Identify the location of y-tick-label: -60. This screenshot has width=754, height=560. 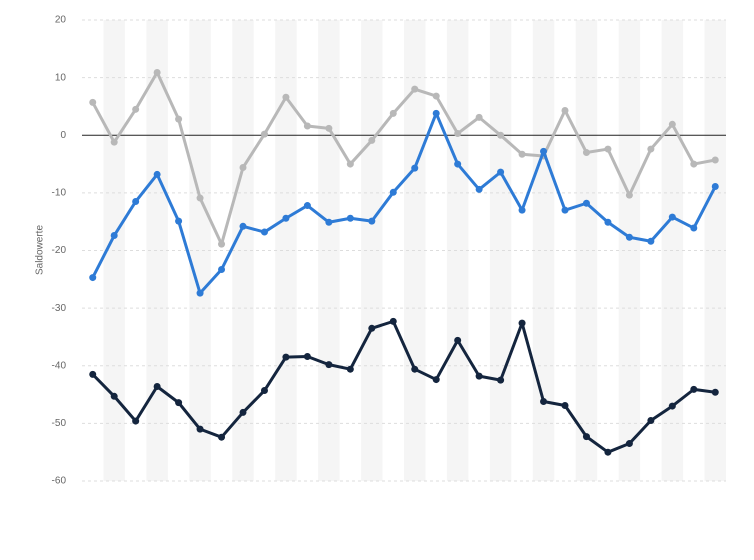
(59, 481).